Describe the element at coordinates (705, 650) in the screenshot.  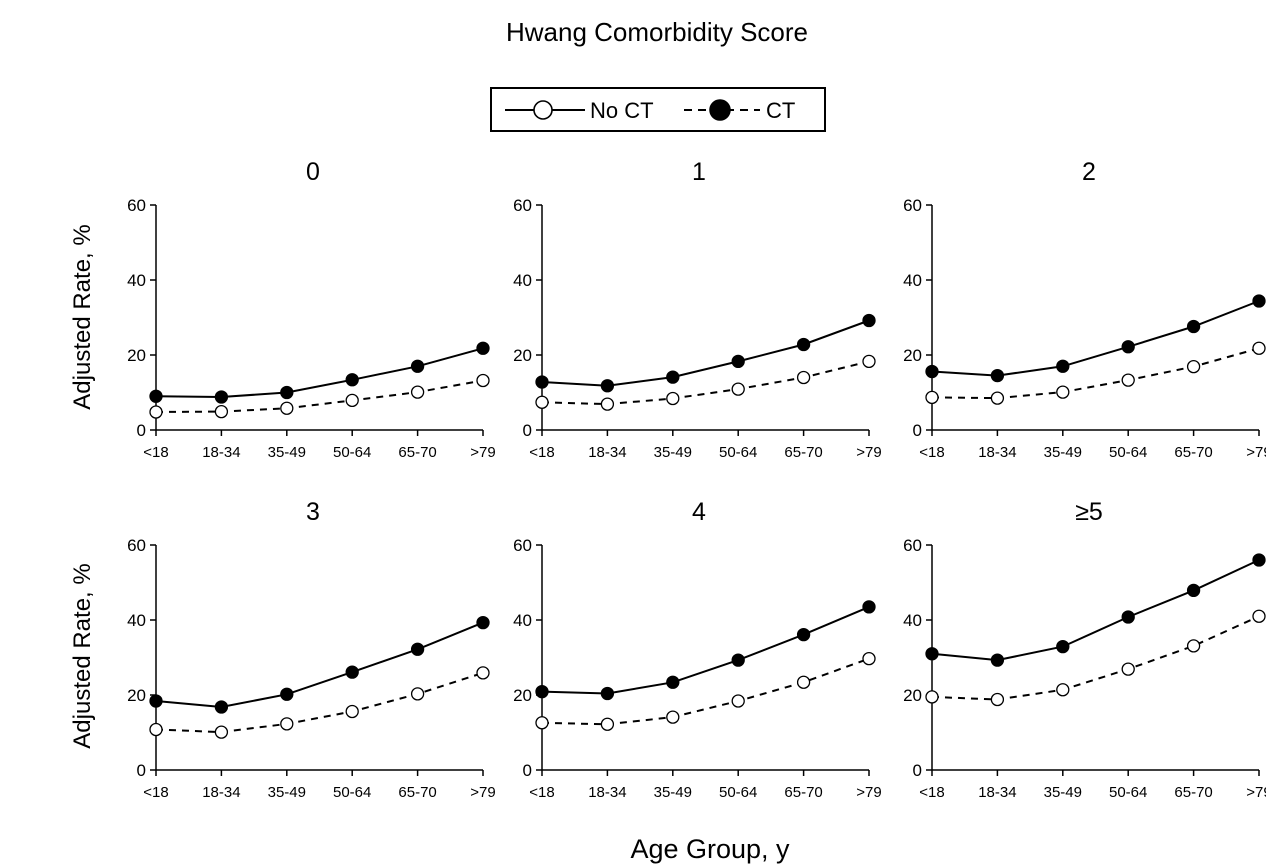
I see `series-line-ct` at that location.